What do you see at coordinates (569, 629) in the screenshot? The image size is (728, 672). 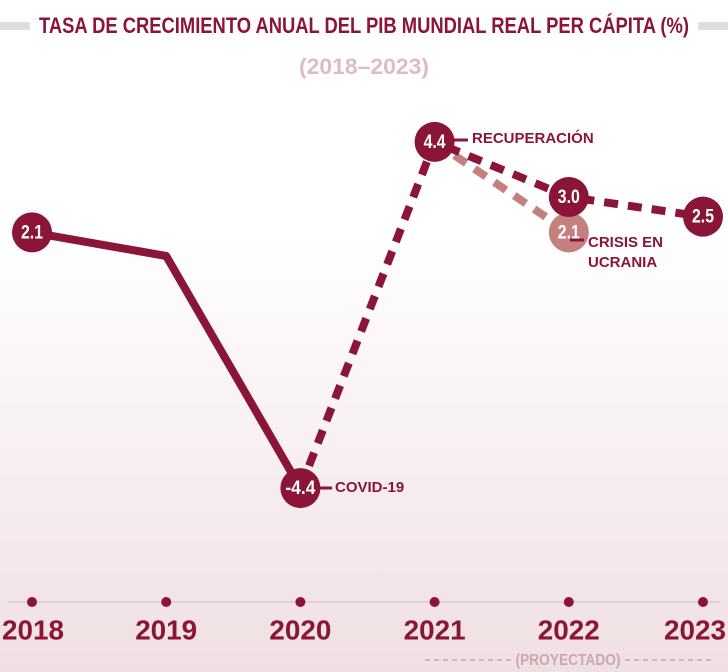 I see `x-tick-label: 2022` at bounding box center [569, 629].